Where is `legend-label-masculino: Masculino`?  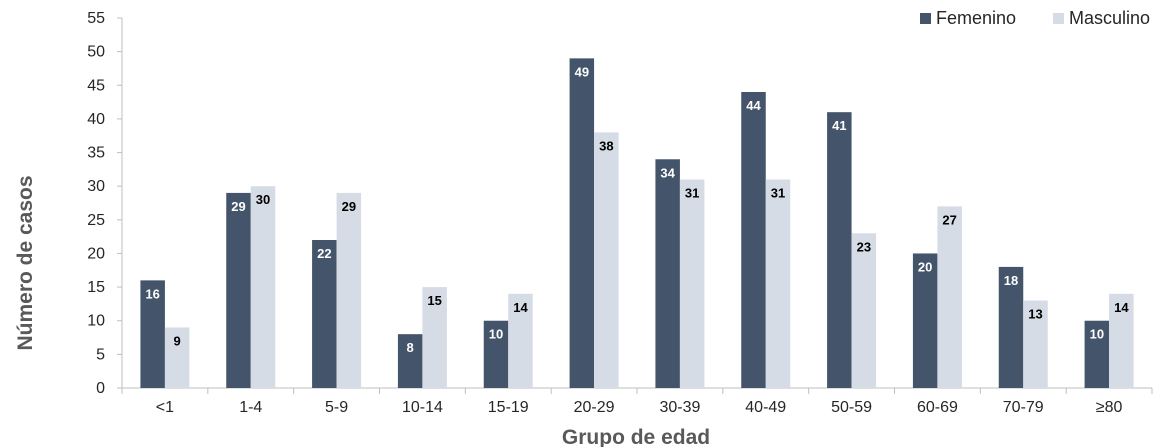 legend-label-masculino: Masculino is located at coordinates (1109, 18).